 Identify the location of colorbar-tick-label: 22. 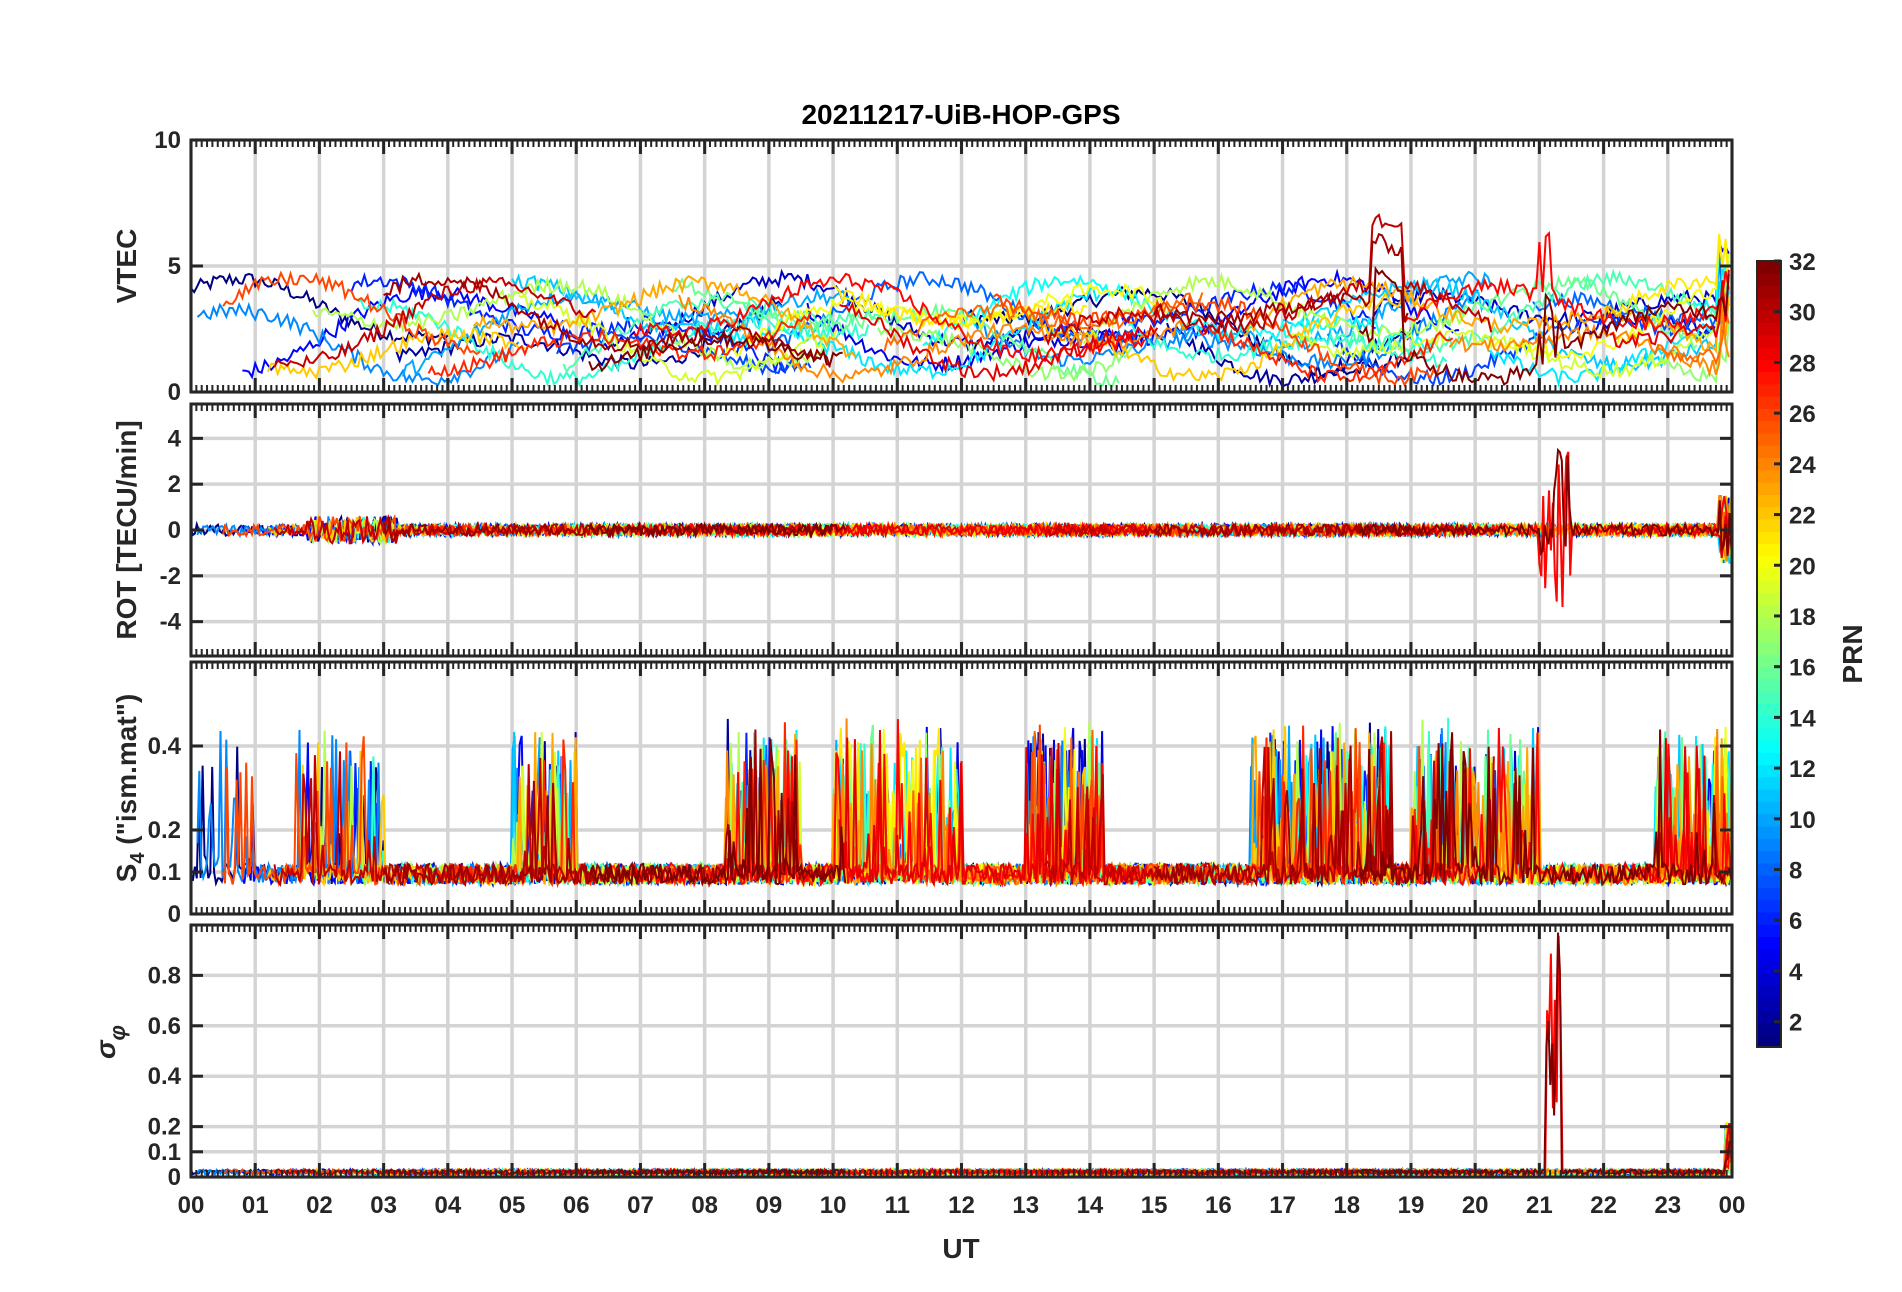
(1802, 516).